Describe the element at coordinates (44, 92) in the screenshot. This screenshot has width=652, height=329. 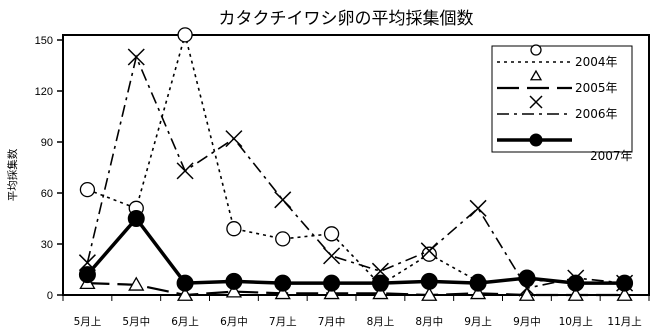
I see `y-tick-label: 120` at that location.